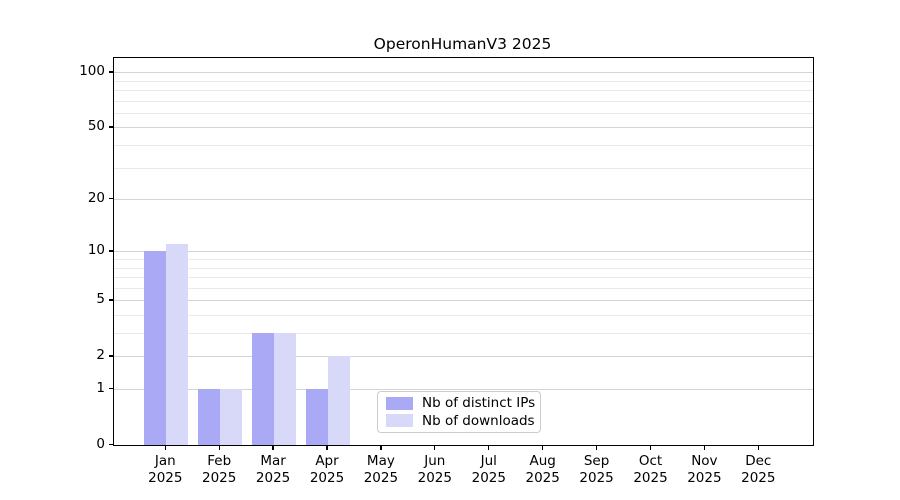 The image size is (900, 500). I want to click on legend-label-downloads: Nb of downloads, so click(478, 420).